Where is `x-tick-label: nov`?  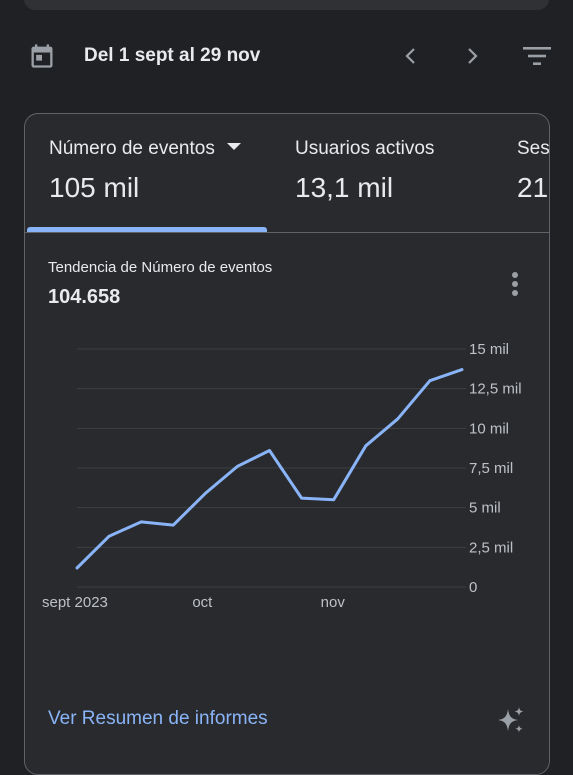
x-tick-label: nov is located at coordinates (333, 602).